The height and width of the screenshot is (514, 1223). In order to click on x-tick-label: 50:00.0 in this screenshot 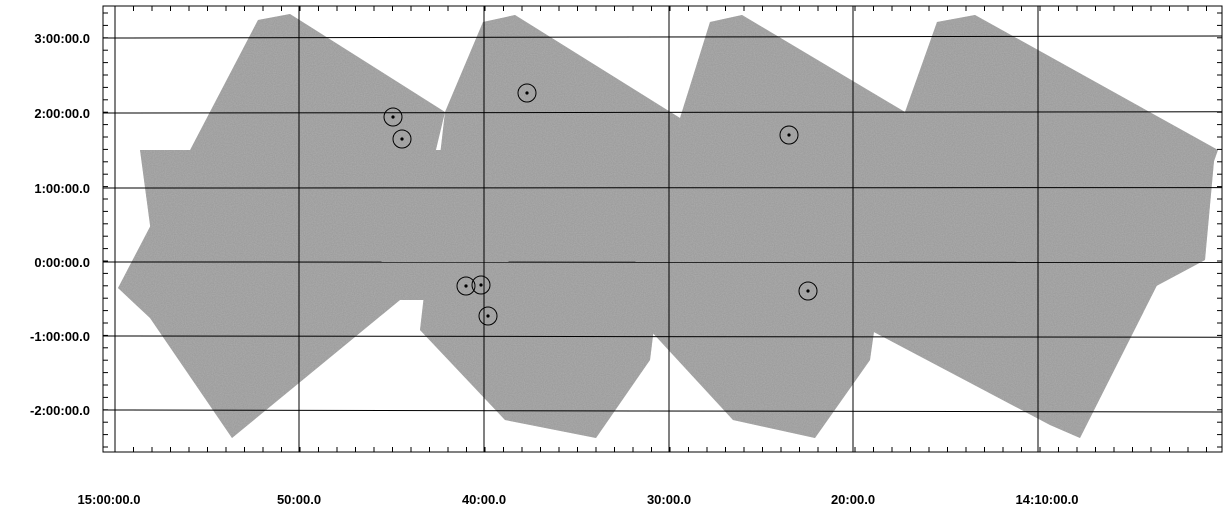, I will do `click(299, 499)`.